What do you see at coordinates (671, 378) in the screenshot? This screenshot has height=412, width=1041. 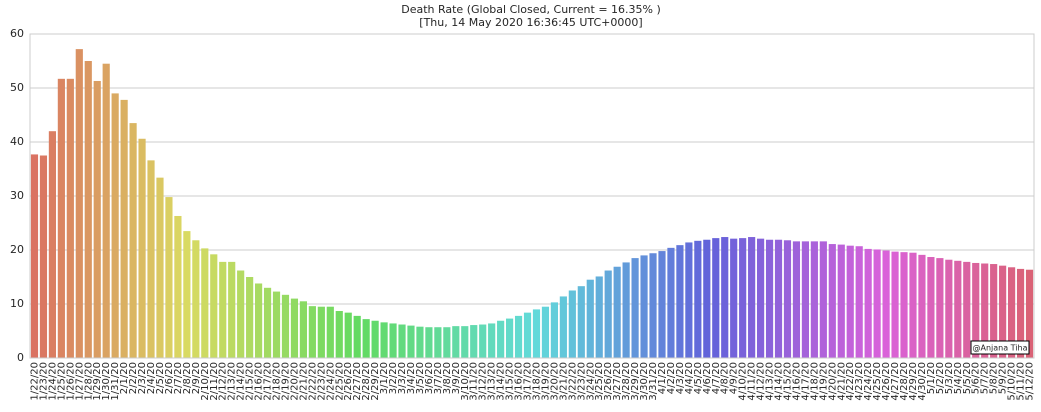 I see `x-tick-label: 4/2/20` at bounding box center [671, 378].